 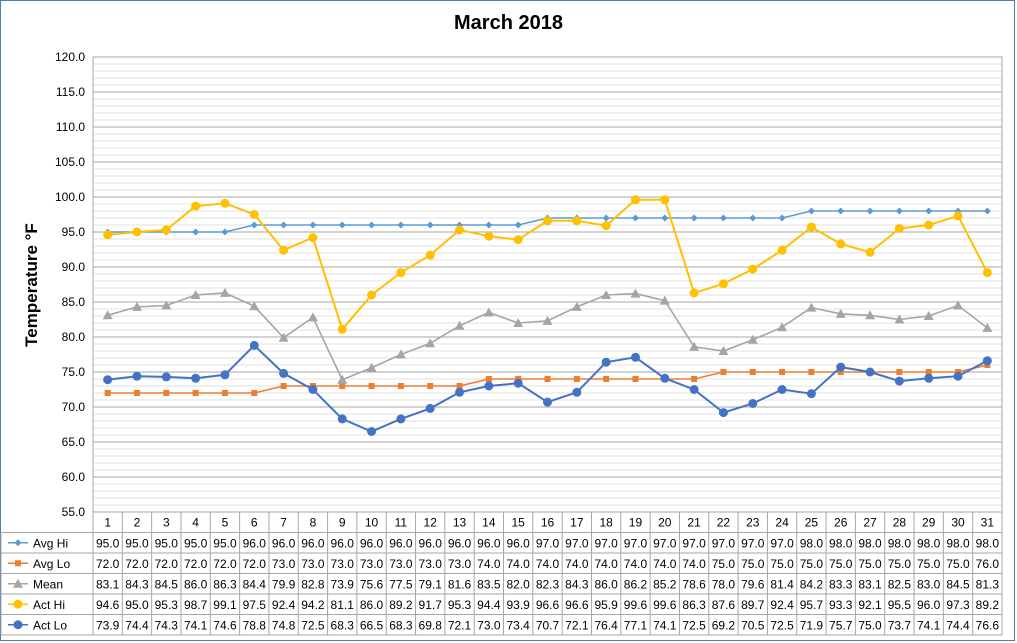 What do you see at coordinates (283, 523) in the screenshot?
I see `x-tick-label: 7` at bounding box center [283, 523].